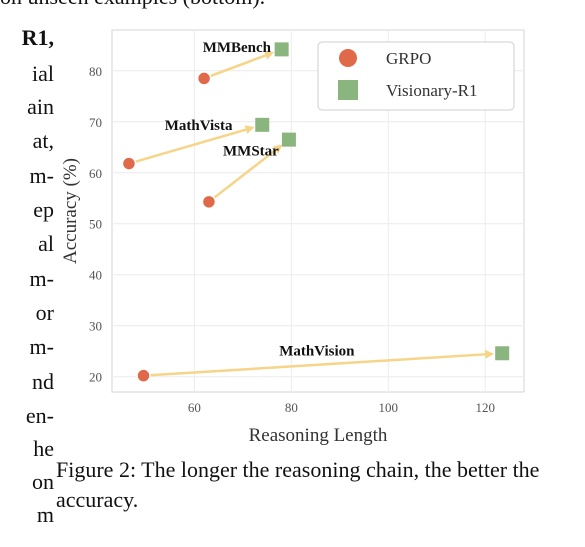  Describe the element at coordinates (237, 48) in the screenshot. I see `benchmark-label: MMBench` at that location.